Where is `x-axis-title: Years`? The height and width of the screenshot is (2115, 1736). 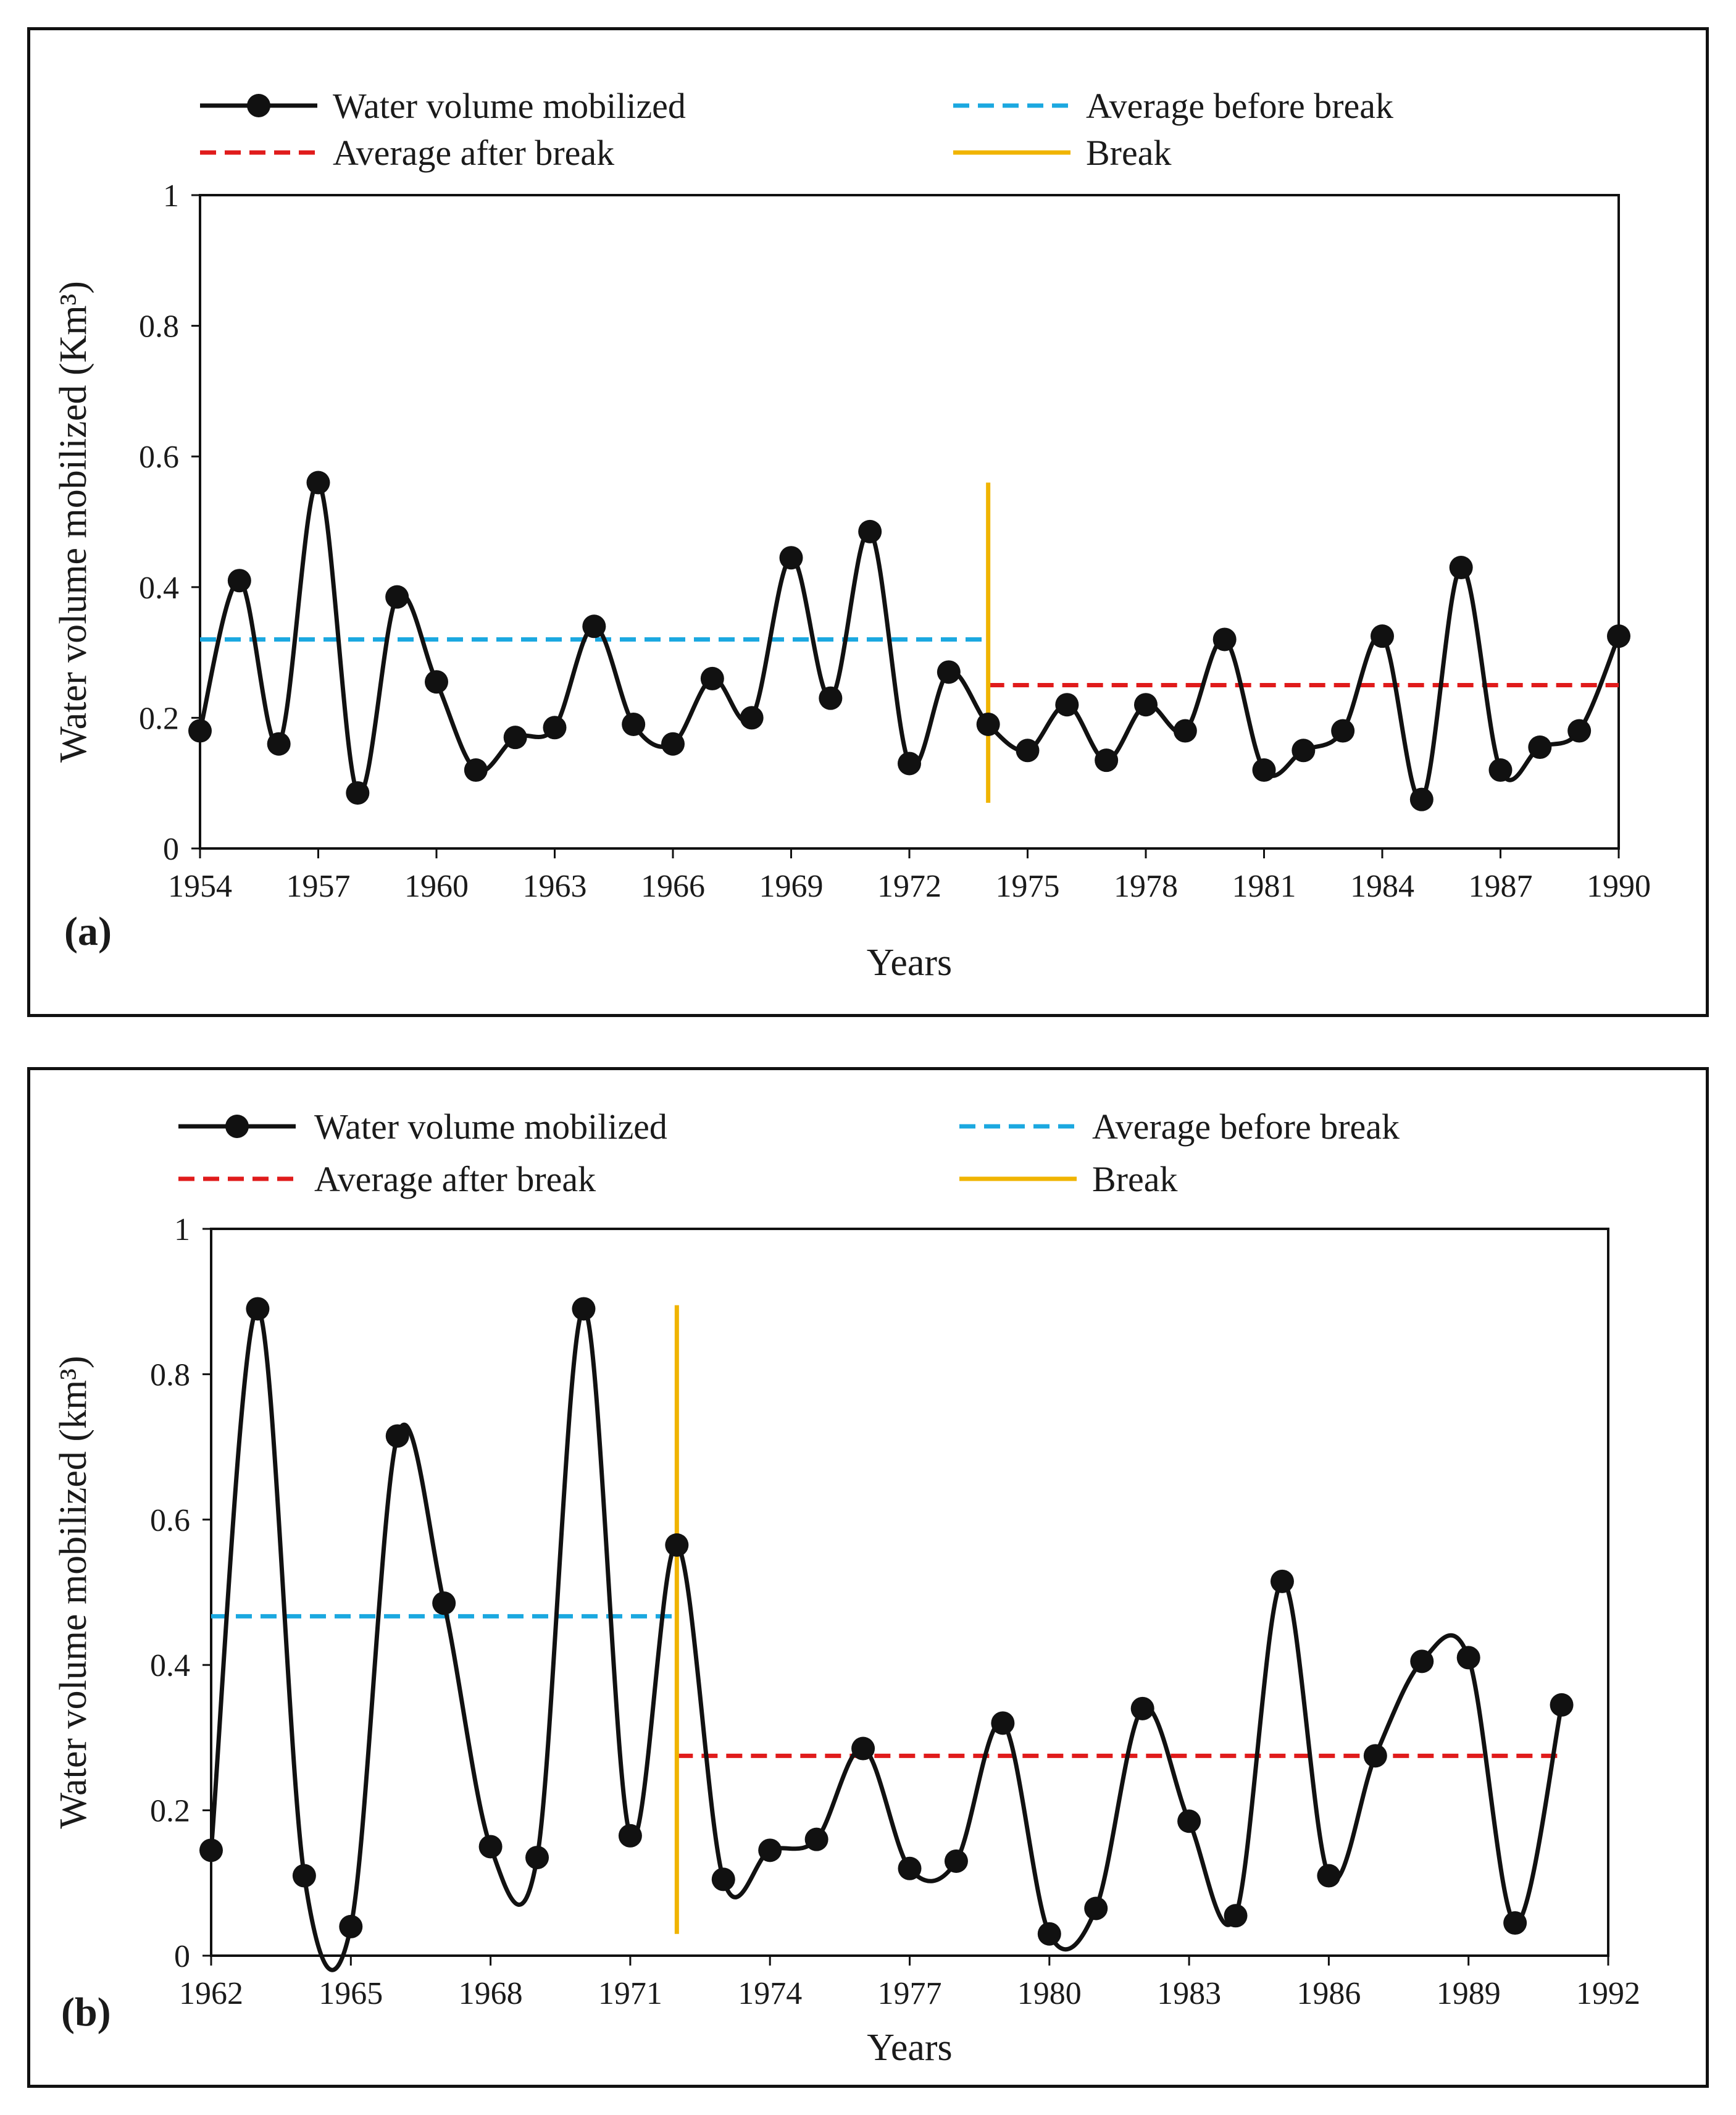 x-axis-title: Years is located at coordinates (909, 2048).